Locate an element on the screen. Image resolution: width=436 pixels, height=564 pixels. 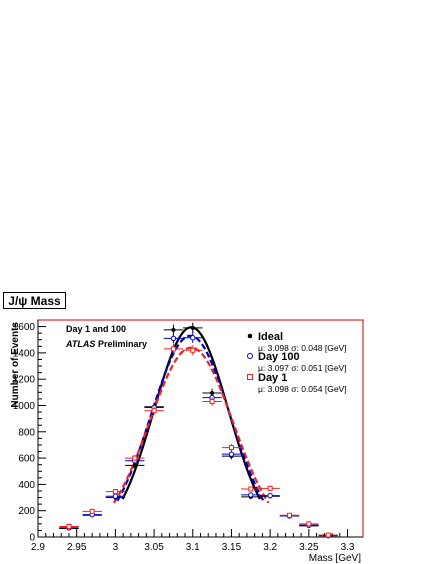
legend-stat-day-1: μ: 3.098 σ: 0.054 [GeV] is located at coordinates (302, 389).